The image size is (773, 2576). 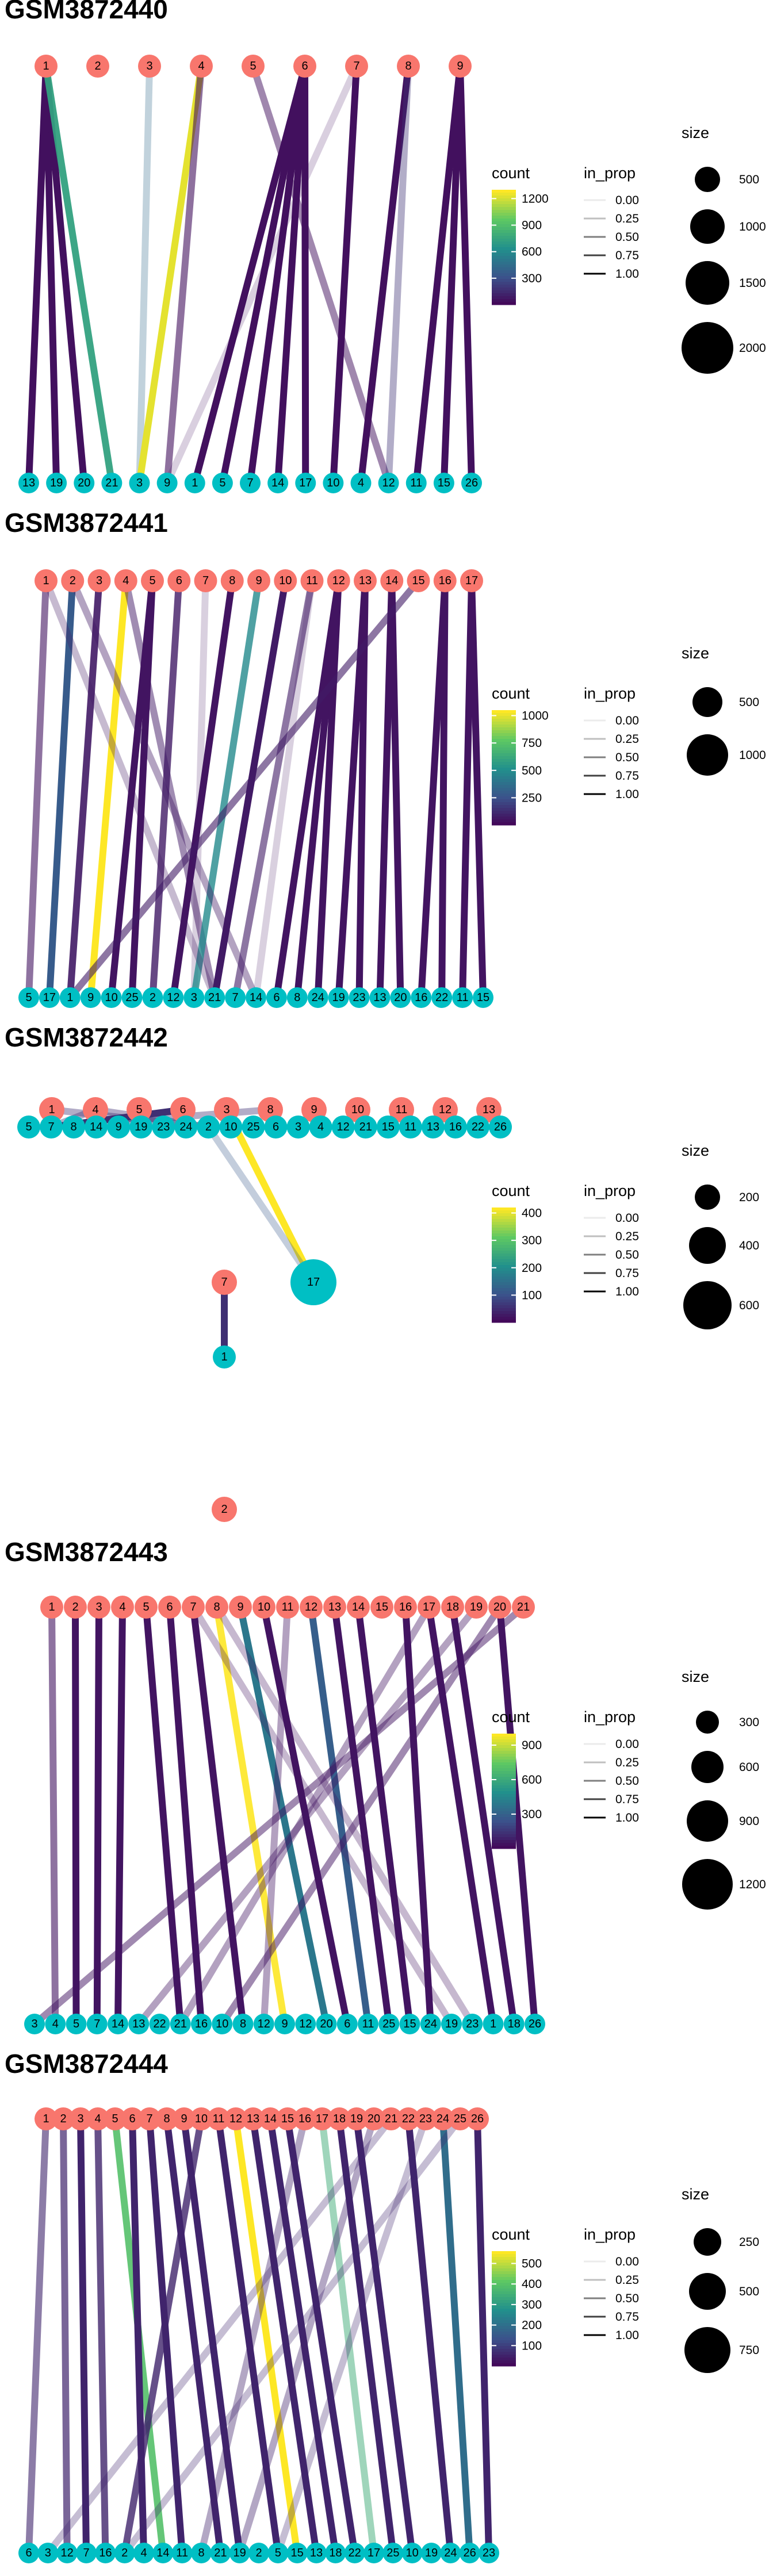 I want to click on cluster-node-label: 21, so click(x=180, y=2024).